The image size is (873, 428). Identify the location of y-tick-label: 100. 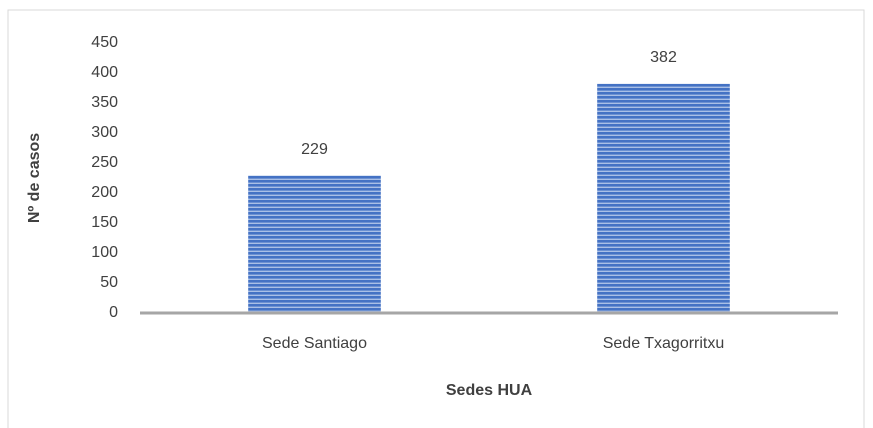
(104, 252).